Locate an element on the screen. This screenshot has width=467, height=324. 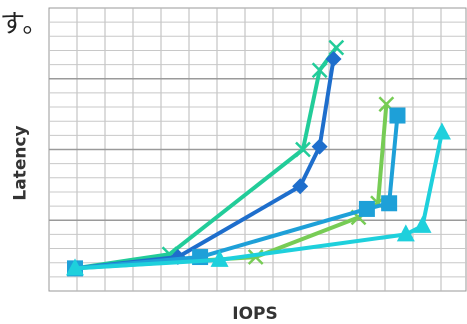
y-axis-label-wrapper: Latency is located at coordinates (21, 163).